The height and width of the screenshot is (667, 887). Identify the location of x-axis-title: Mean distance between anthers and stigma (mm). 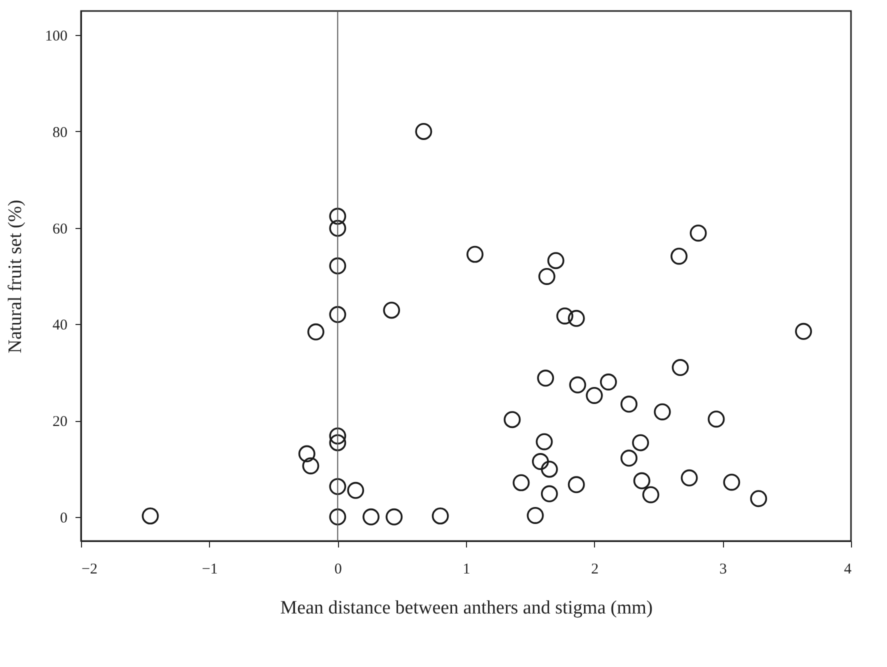
(466, 608).